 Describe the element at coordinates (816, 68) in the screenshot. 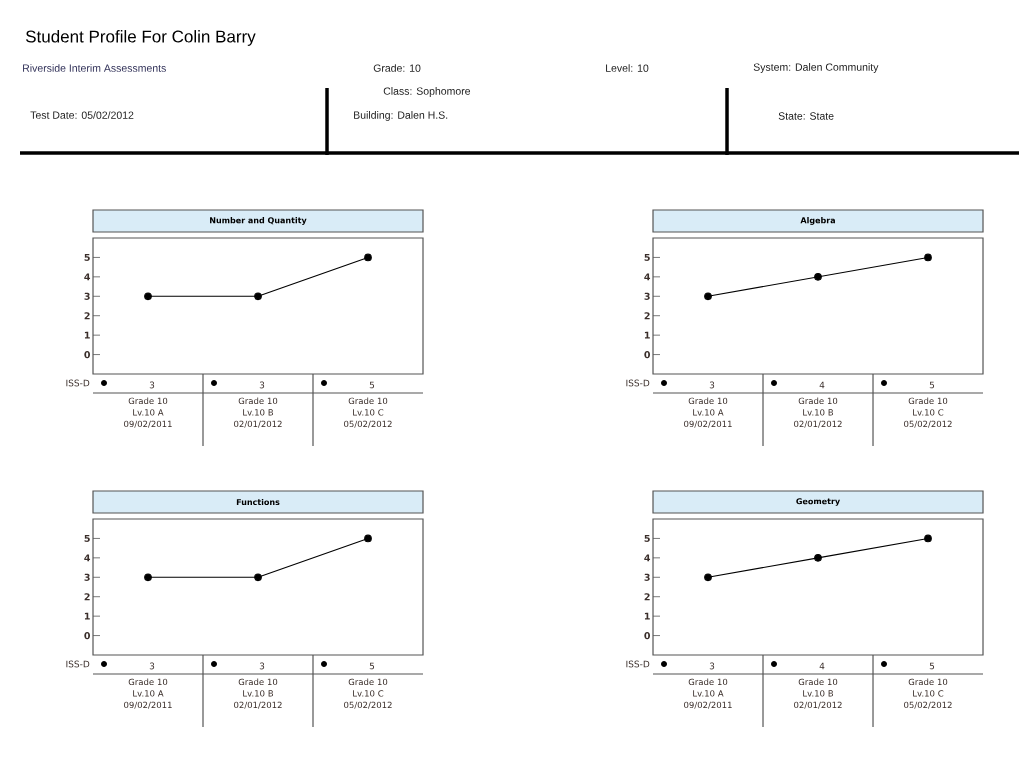

I see `text: System: Dalen Community` at that location.